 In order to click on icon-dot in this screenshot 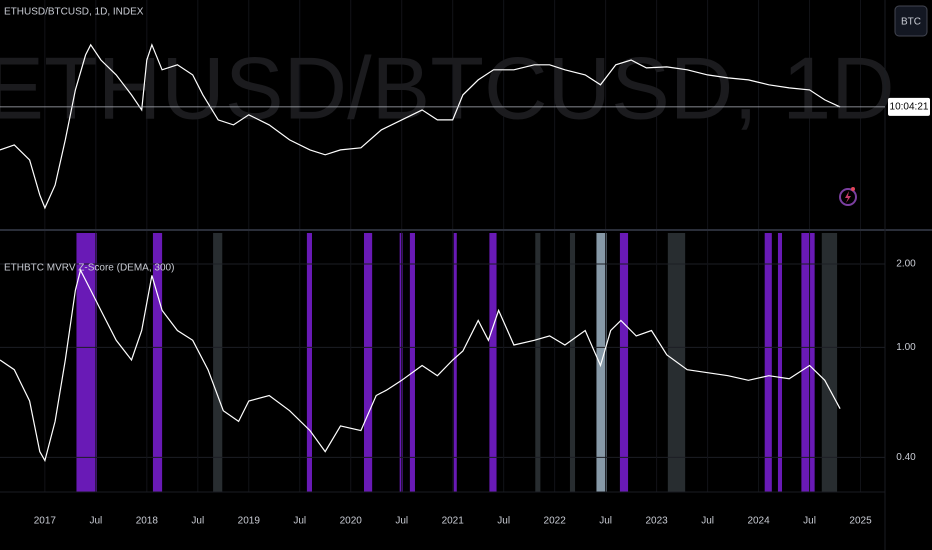, I will do `click(853, 189)`.